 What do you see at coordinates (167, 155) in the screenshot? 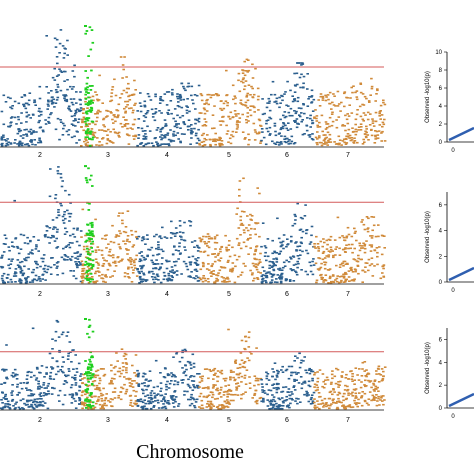
I see `chromosome-tick-label: 4` at bounding box center [167, 155].